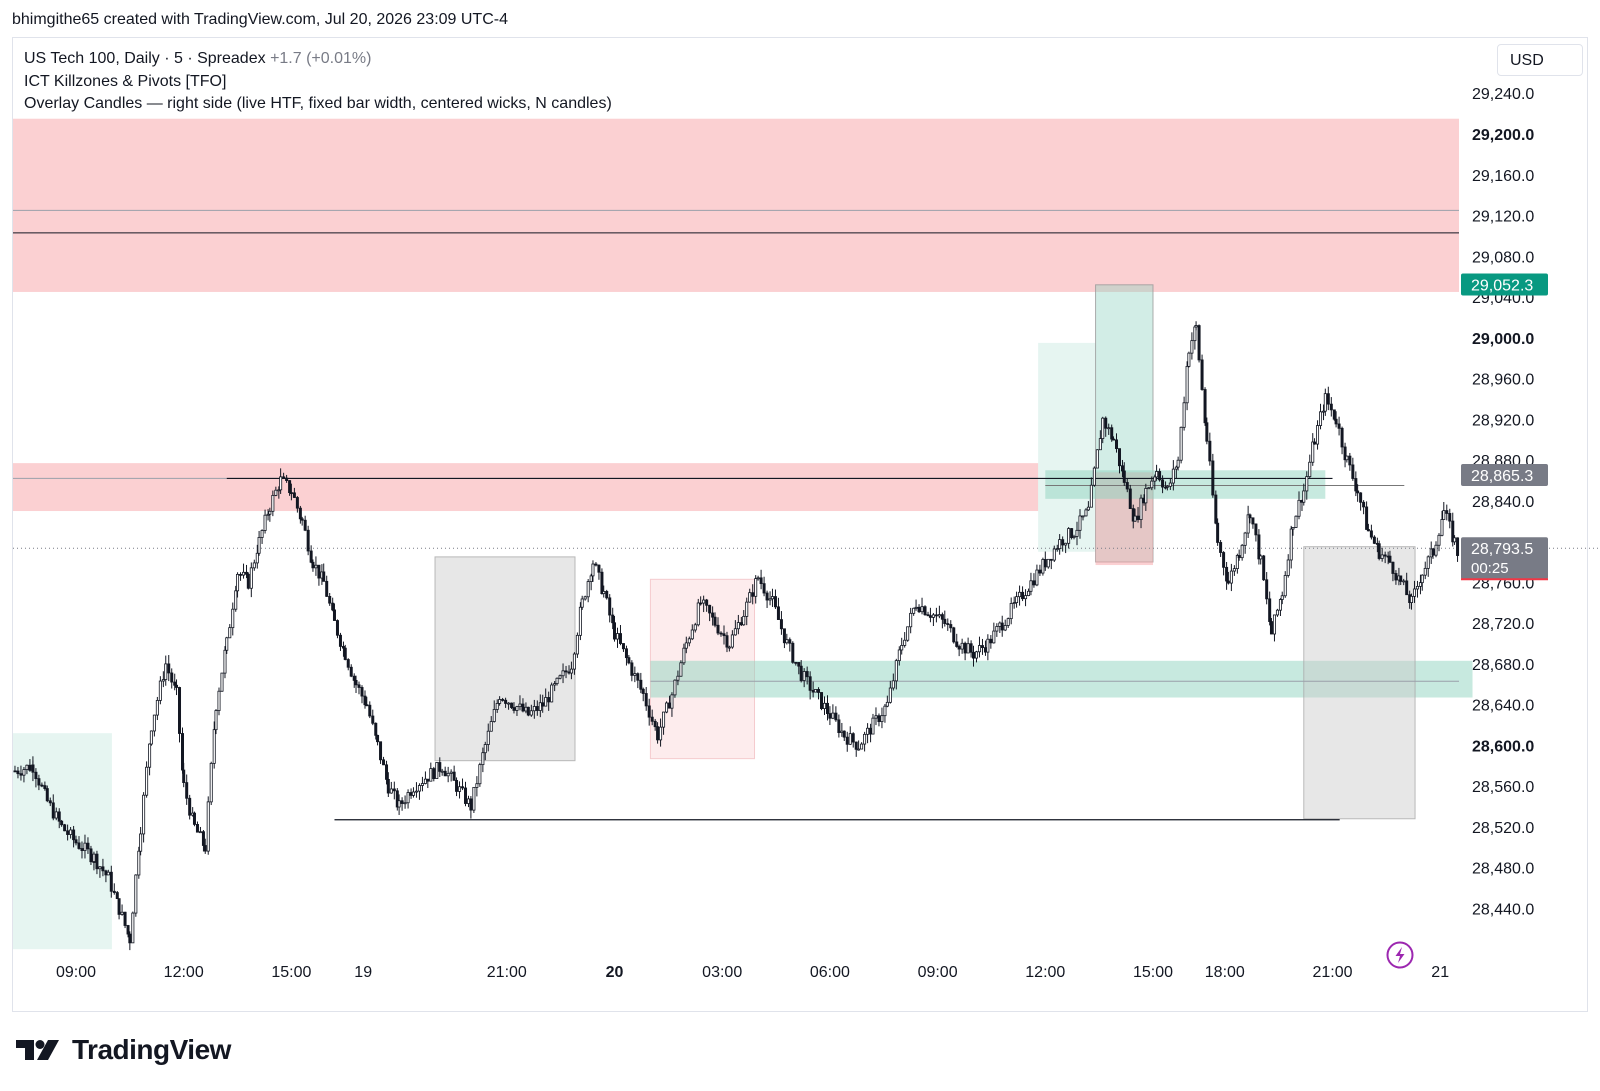  Describe the element at coordinates (125, 81) in the screenshot. I see `legend-indicator-killzones: ICT Killzones & Pivots [TFO]` at that location.